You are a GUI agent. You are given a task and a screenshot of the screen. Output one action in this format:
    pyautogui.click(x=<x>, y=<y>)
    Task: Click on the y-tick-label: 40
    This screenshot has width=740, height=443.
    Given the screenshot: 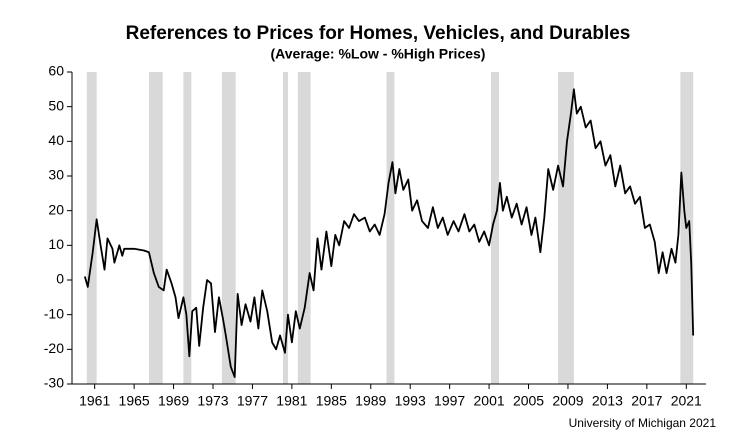 What is the action you would take?
    pyautogui.click(x=56, y=140)
    